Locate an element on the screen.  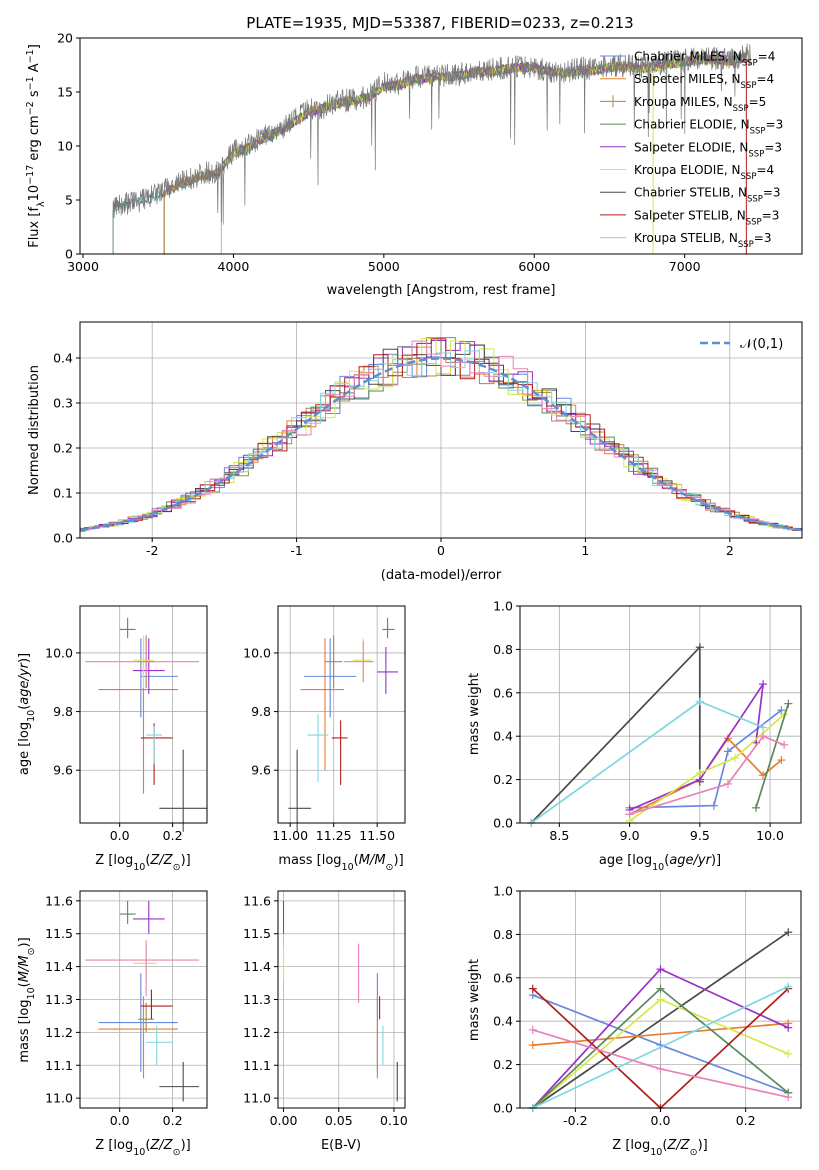
x-tick-label: 6000 is located at coordinates (534, 266).